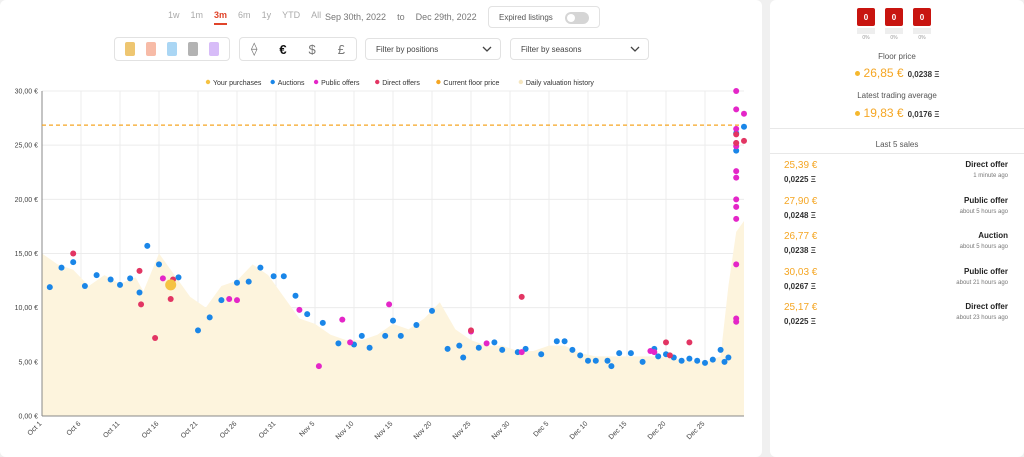 The height and width of the screenshot is (457, 1024). I want to click on filter-seasons-dropdown: Filter by seasons, so click(579, 49).